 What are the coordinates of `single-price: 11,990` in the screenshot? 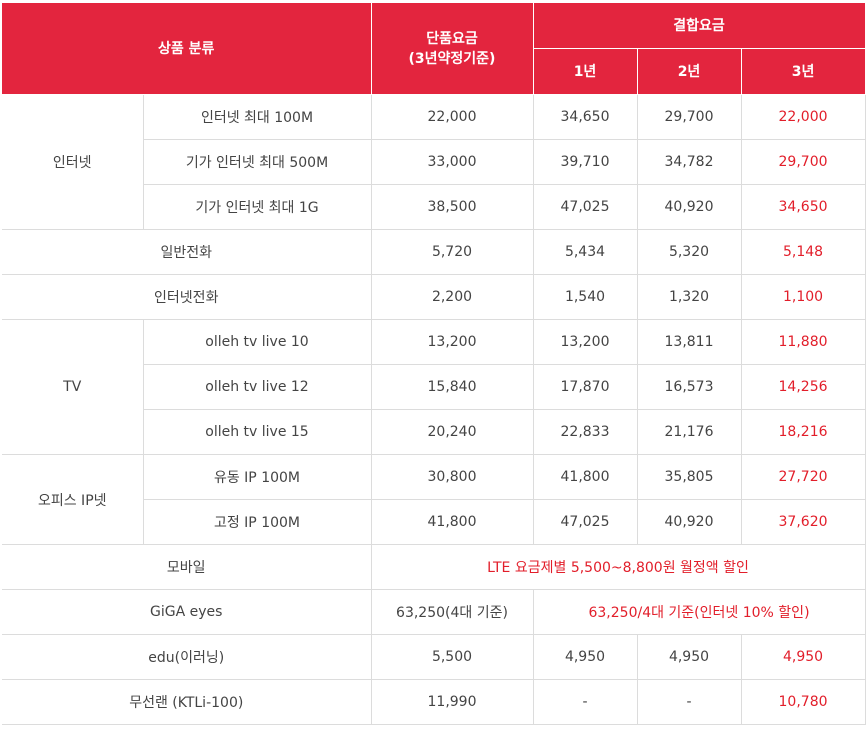 It's located at (452, 702).